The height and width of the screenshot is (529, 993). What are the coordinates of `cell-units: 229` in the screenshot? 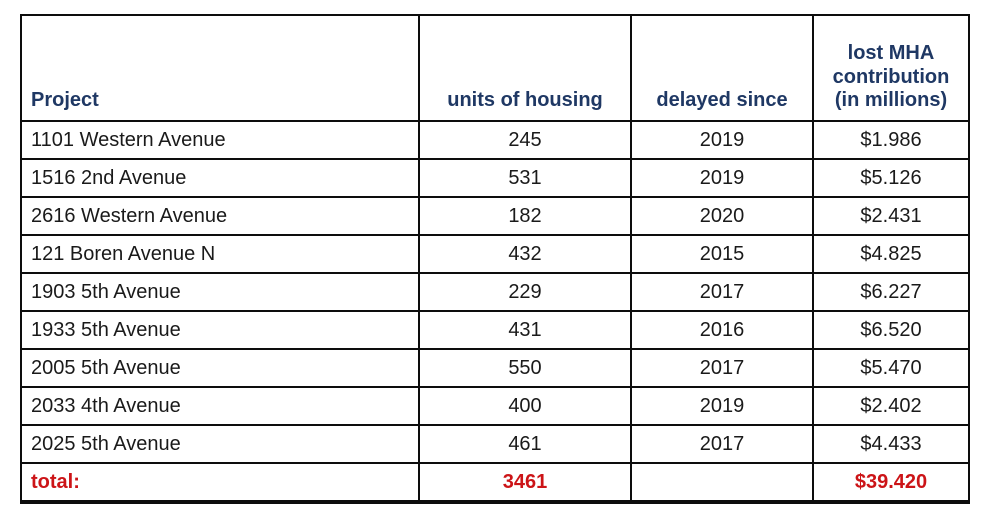 It's located at (525, 292).